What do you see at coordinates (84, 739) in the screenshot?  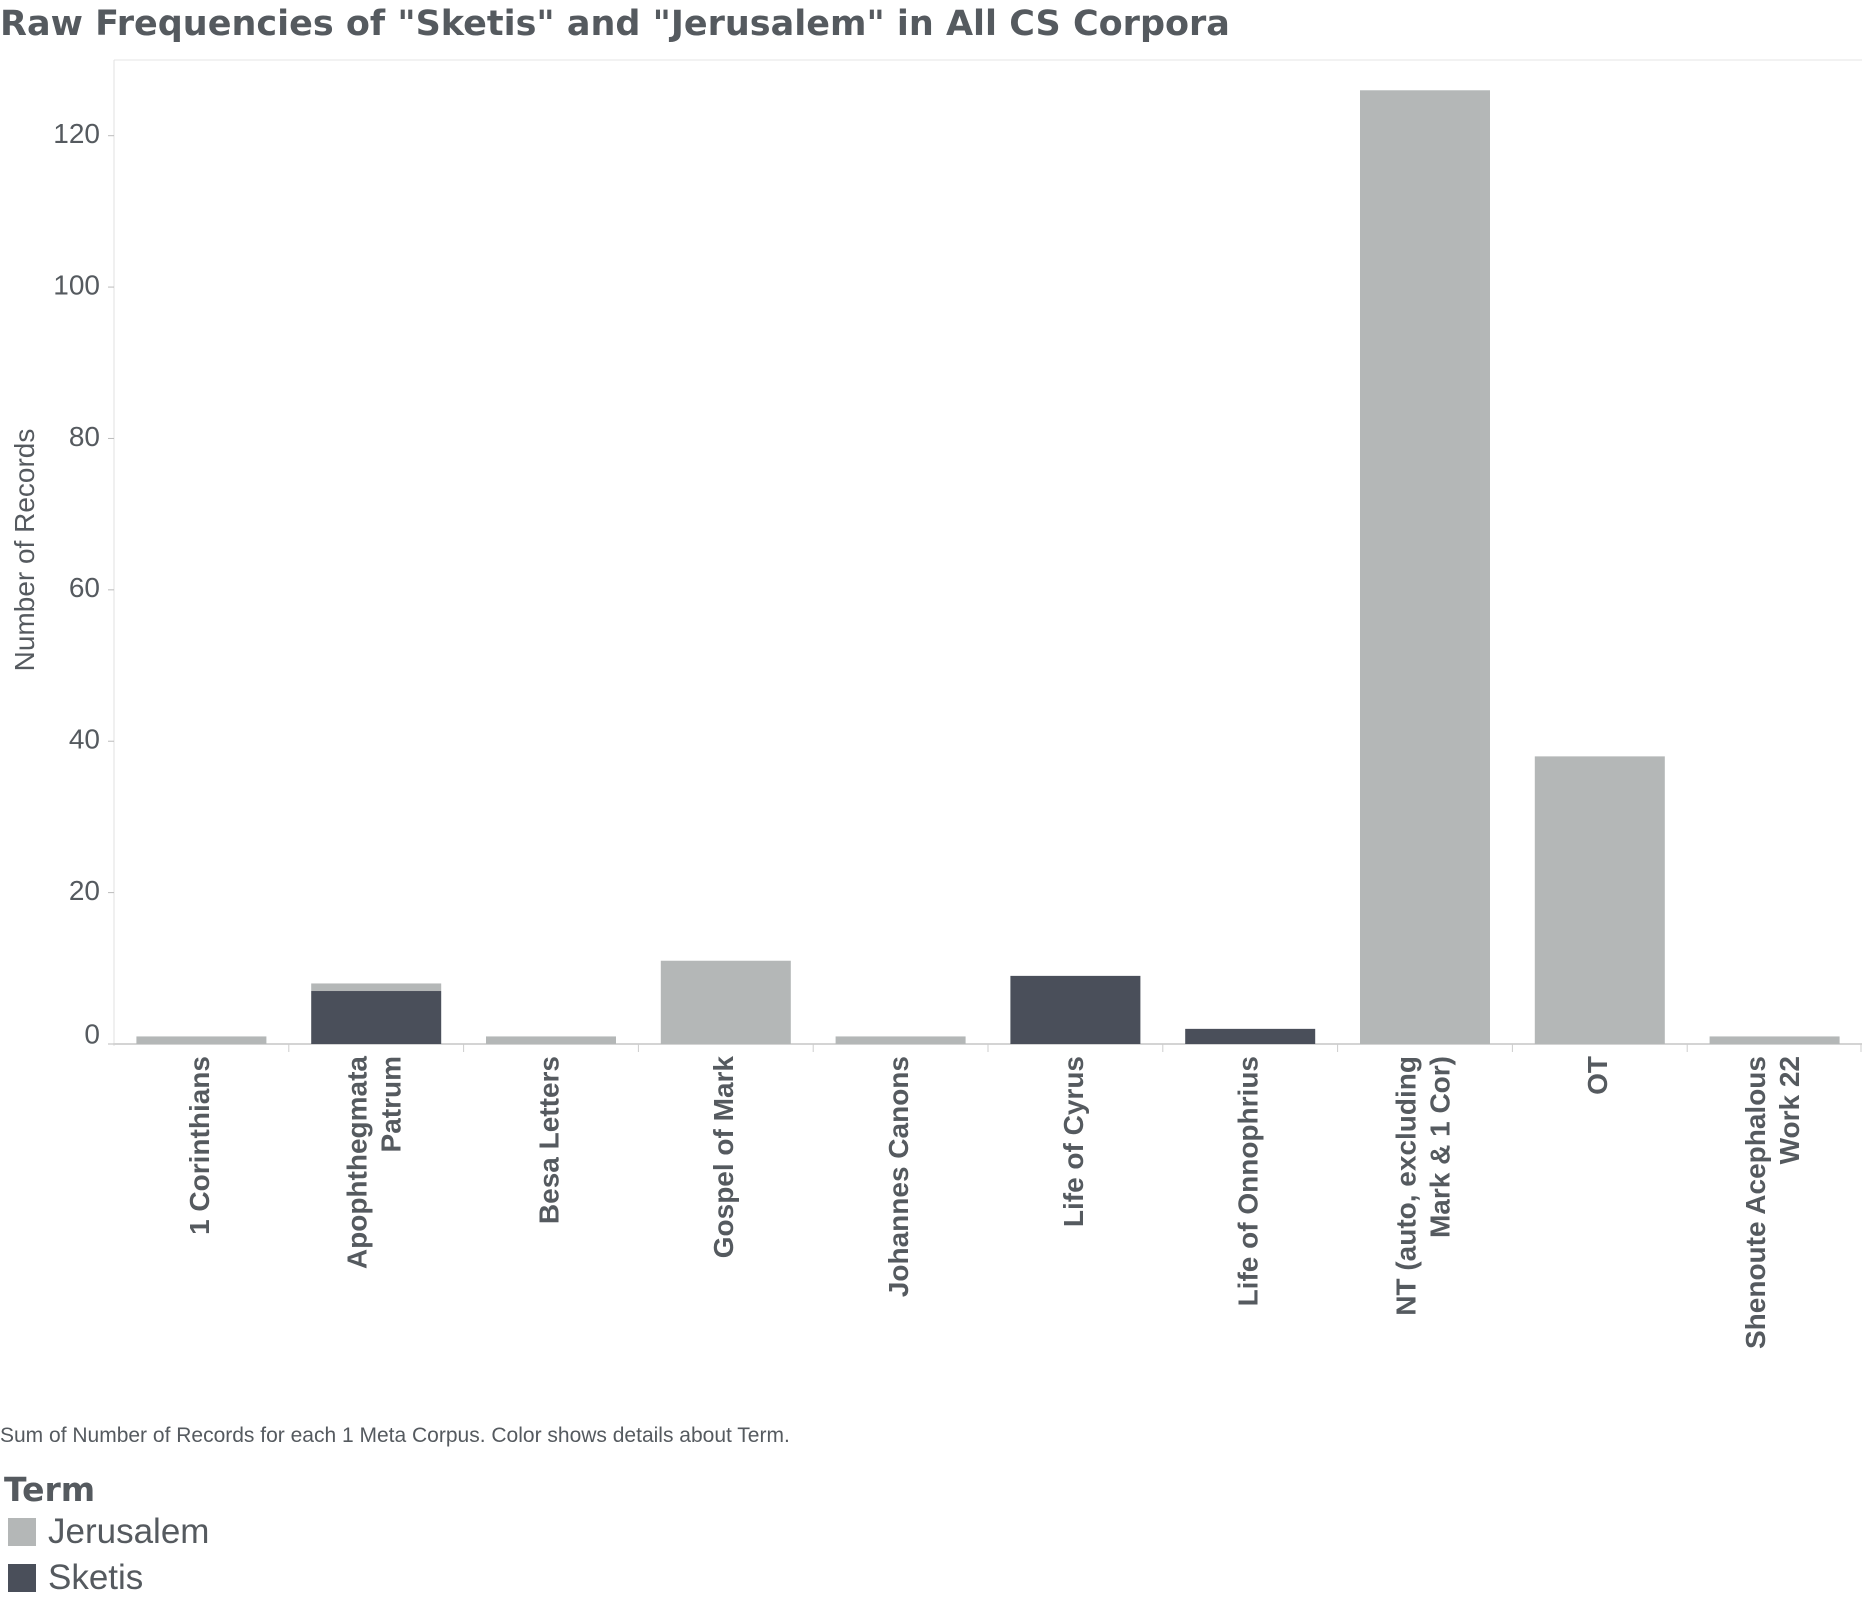 I see `y-tick-label-40: 40` at bounding box center [84, 739].